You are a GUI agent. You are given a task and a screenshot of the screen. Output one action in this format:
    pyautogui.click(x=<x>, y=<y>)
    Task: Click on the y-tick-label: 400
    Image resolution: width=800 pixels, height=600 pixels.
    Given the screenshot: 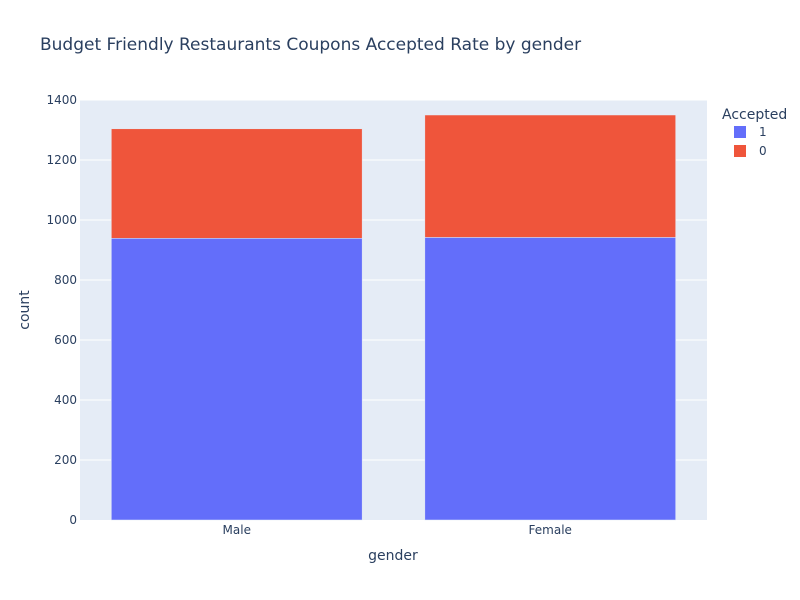 What is the action you would take?
    pyautogui.click(x=65, y=400)
    